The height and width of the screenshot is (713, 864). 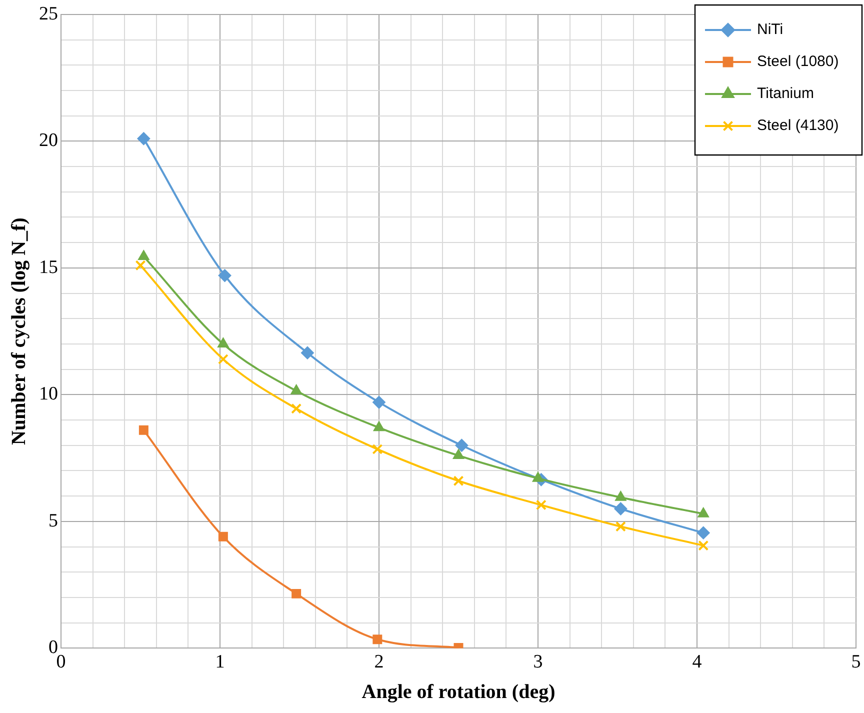 What do you see at coordinates (697, 662) in the screenshot?
I see `x-tick-label: 4` at bounding box center [697, 662].